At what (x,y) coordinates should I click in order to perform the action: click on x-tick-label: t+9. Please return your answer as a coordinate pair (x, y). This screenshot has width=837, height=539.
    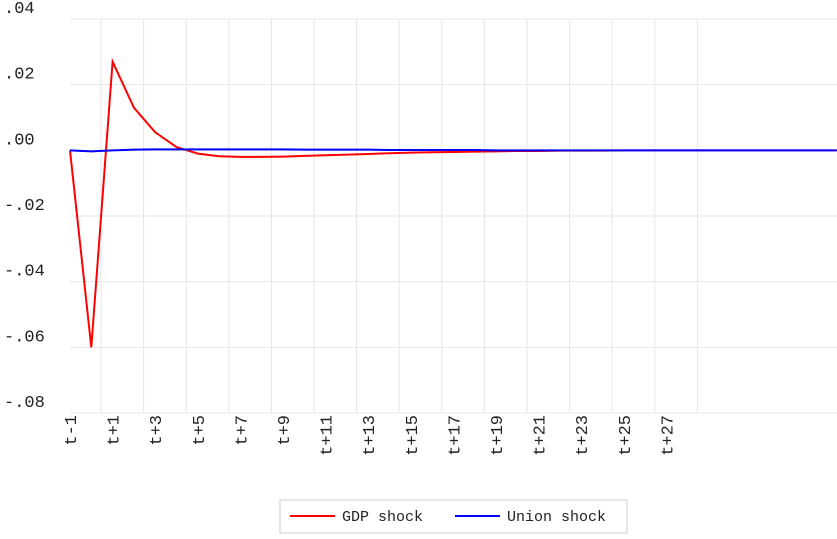
    Looking at the image, I should click on (285, 430).